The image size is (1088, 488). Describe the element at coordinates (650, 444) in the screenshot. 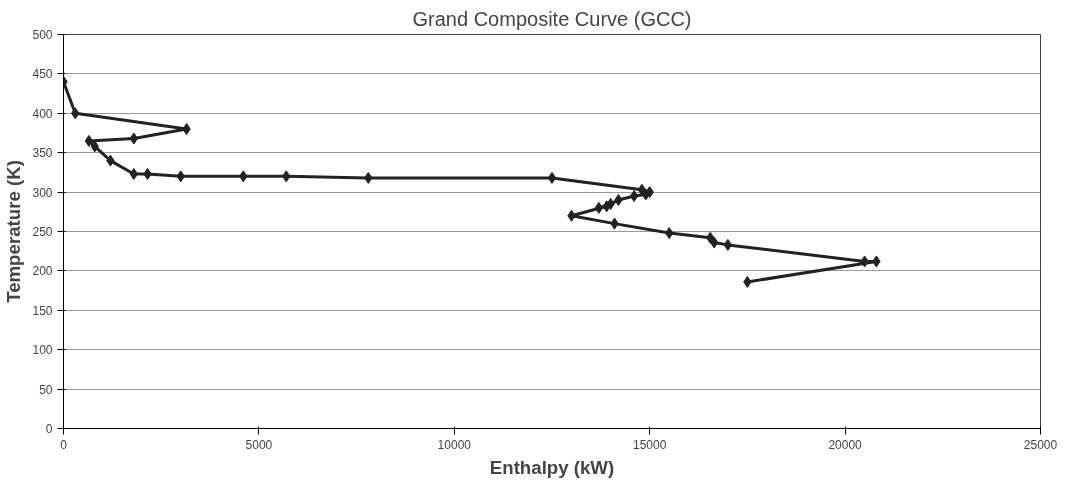

I see `x-tick-label: 15000` at that location.